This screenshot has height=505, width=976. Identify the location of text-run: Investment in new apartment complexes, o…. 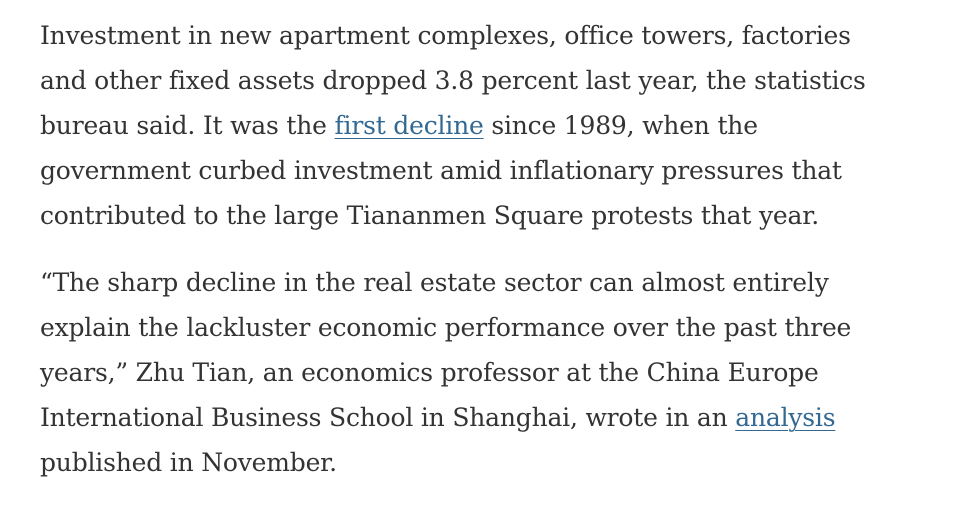
(445, 35).